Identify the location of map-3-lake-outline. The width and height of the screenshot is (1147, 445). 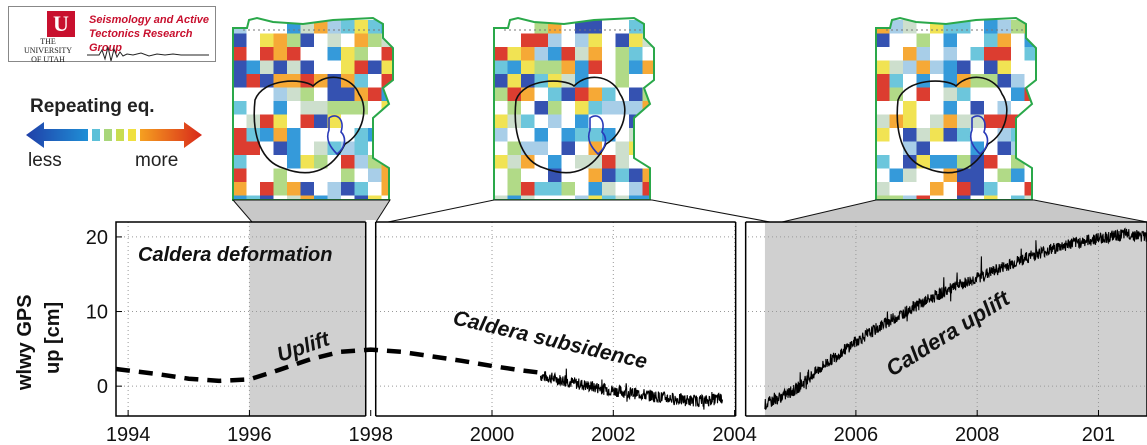
(979, 135).